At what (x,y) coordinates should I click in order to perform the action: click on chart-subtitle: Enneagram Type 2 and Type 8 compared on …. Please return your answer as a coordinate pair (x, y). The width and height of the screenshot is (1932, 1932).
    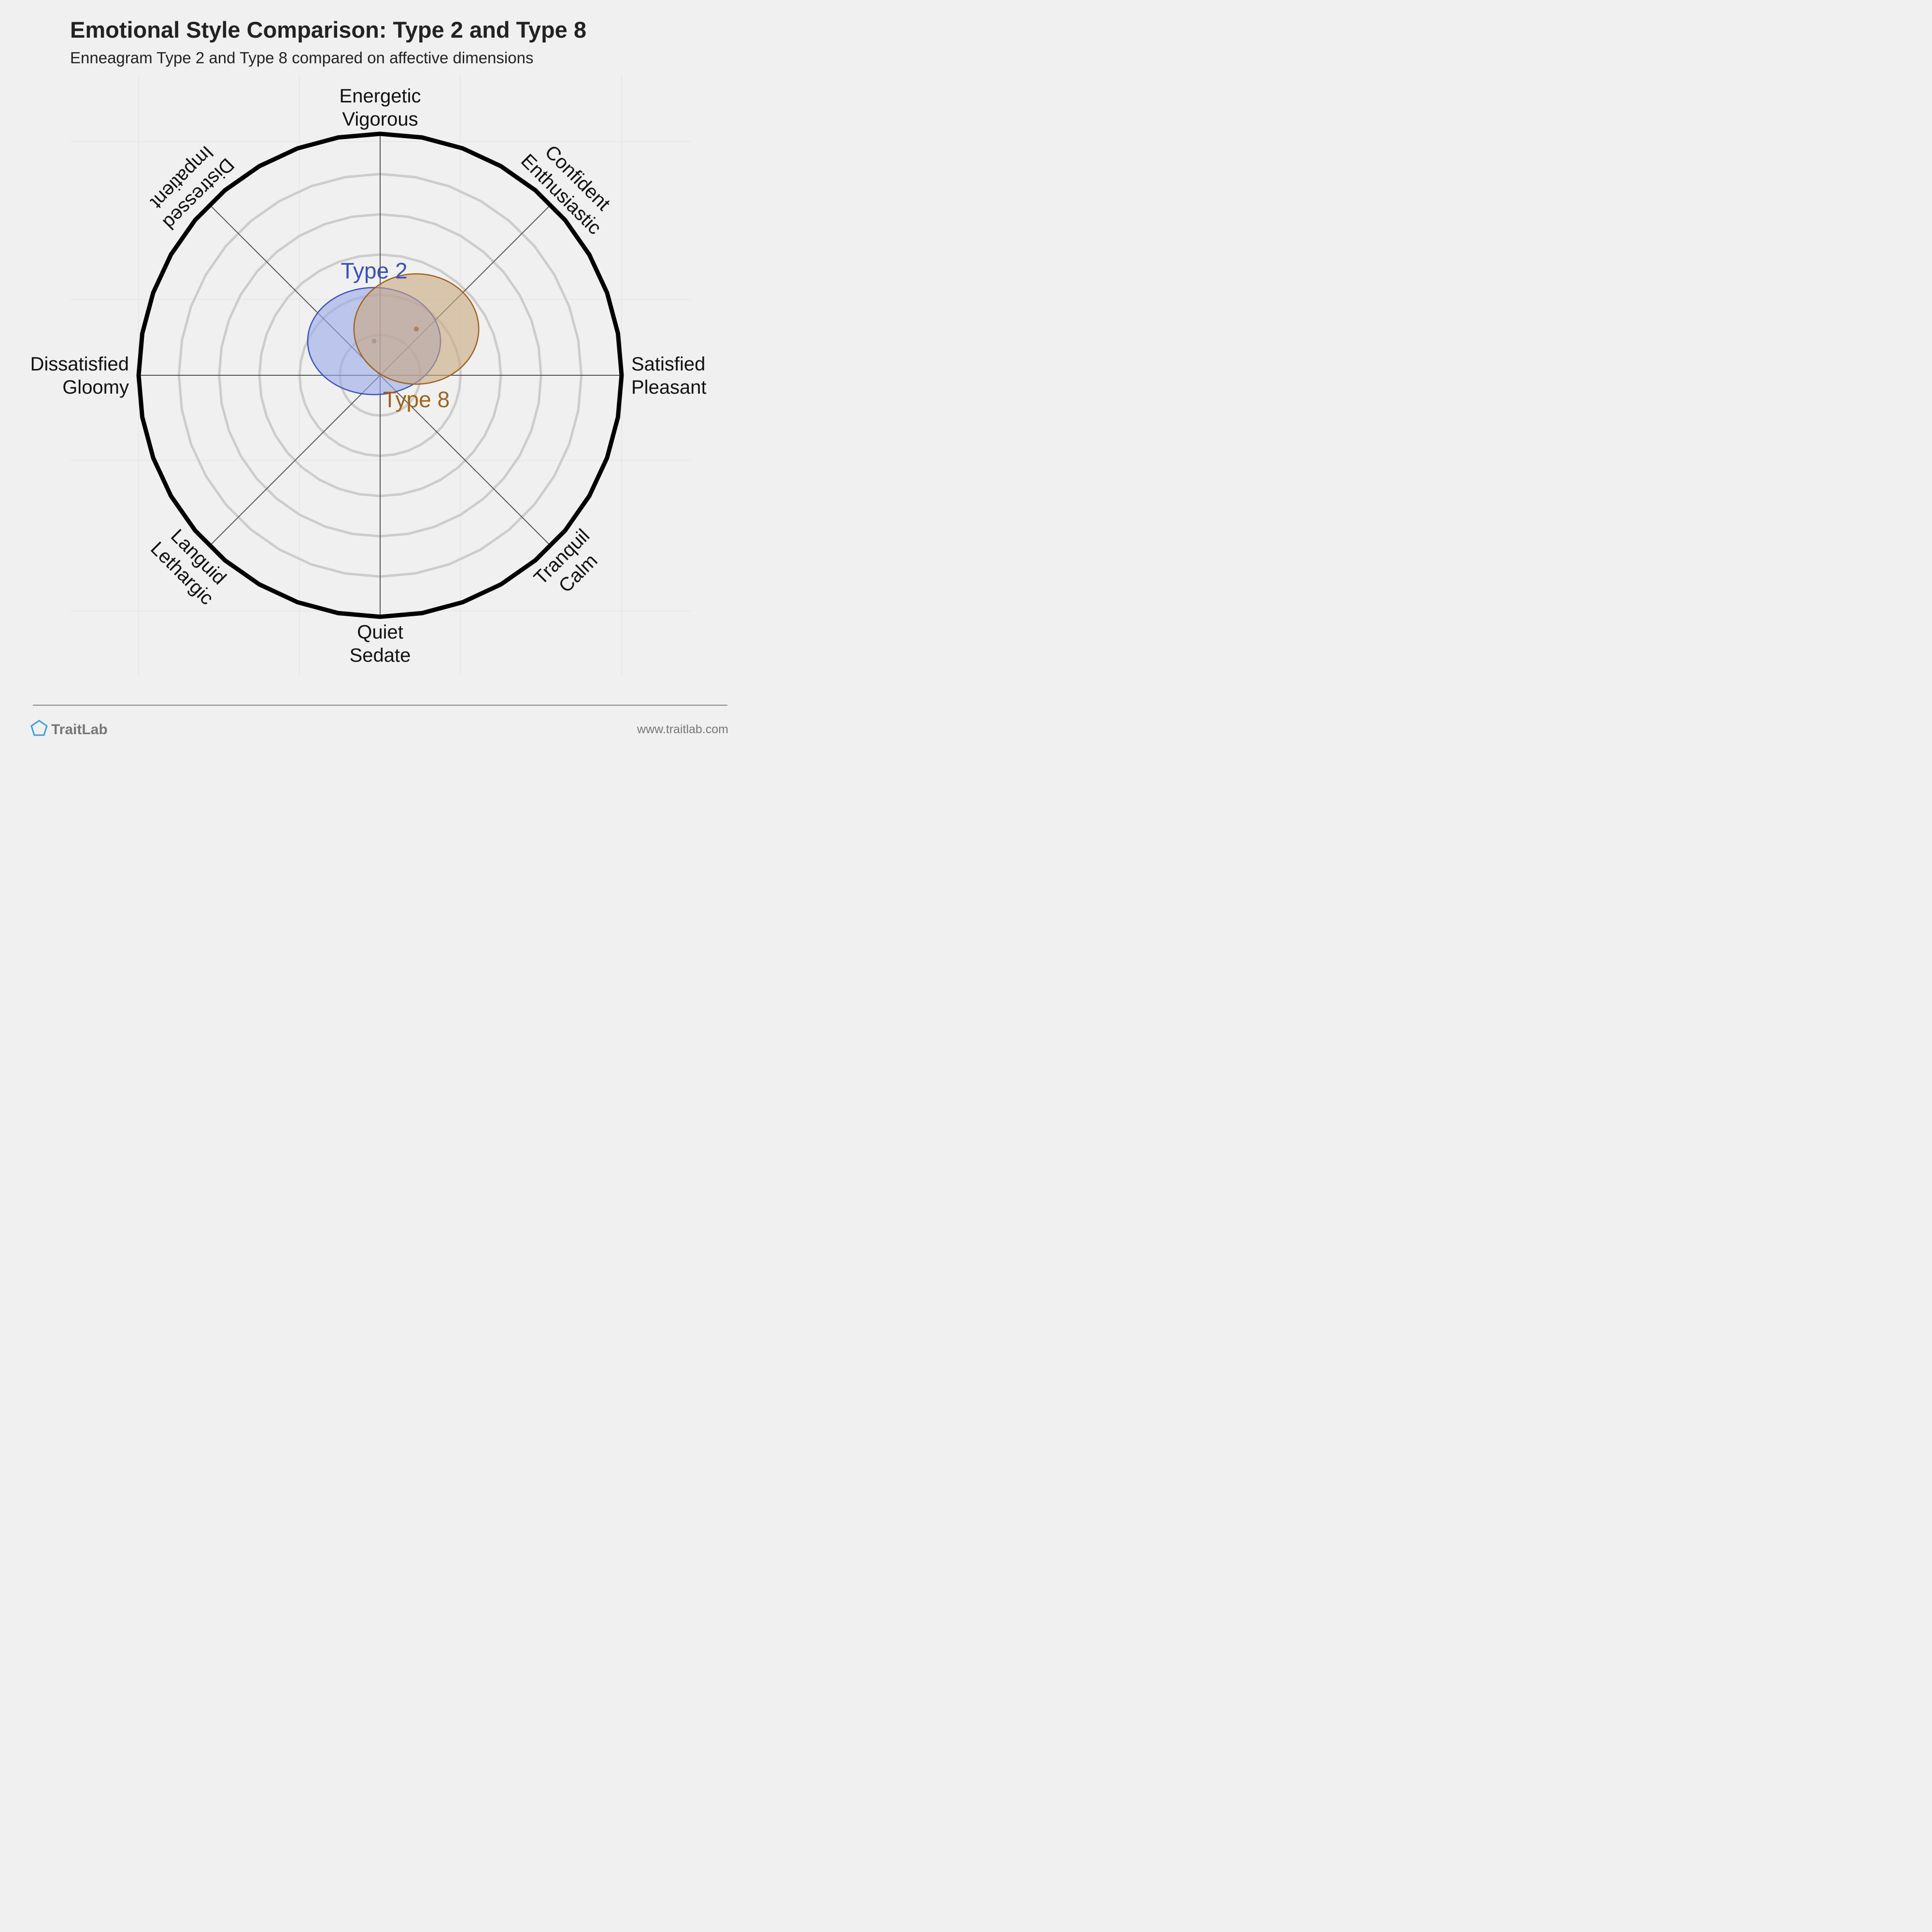
    Looking at the image, I should click on (301, 58).